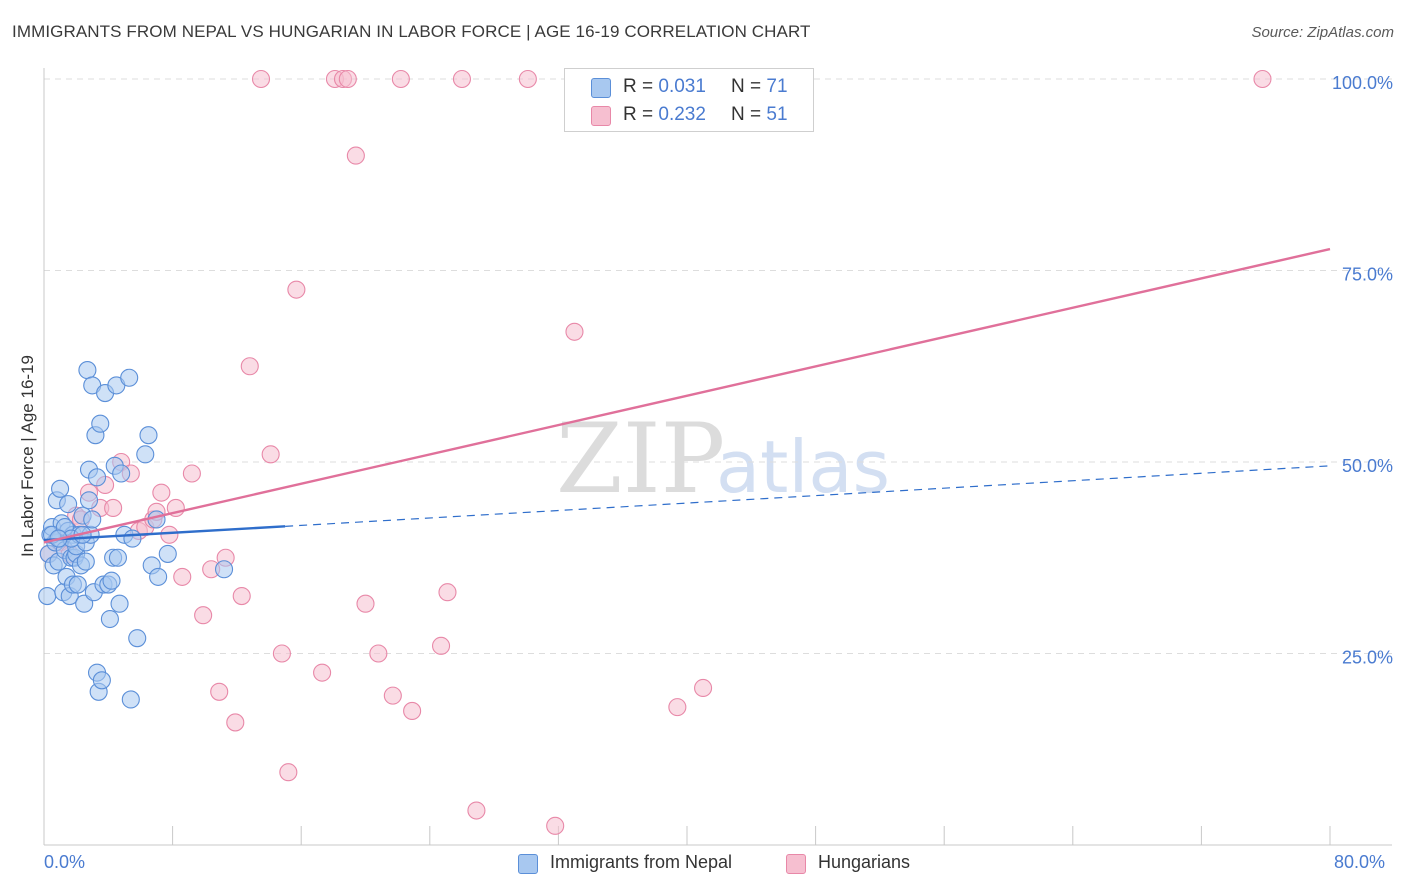  Describe the element at coordinates (1322, 32) in the screenshot. I see `source-credit: Source: ZipAtlas.com` at that location.